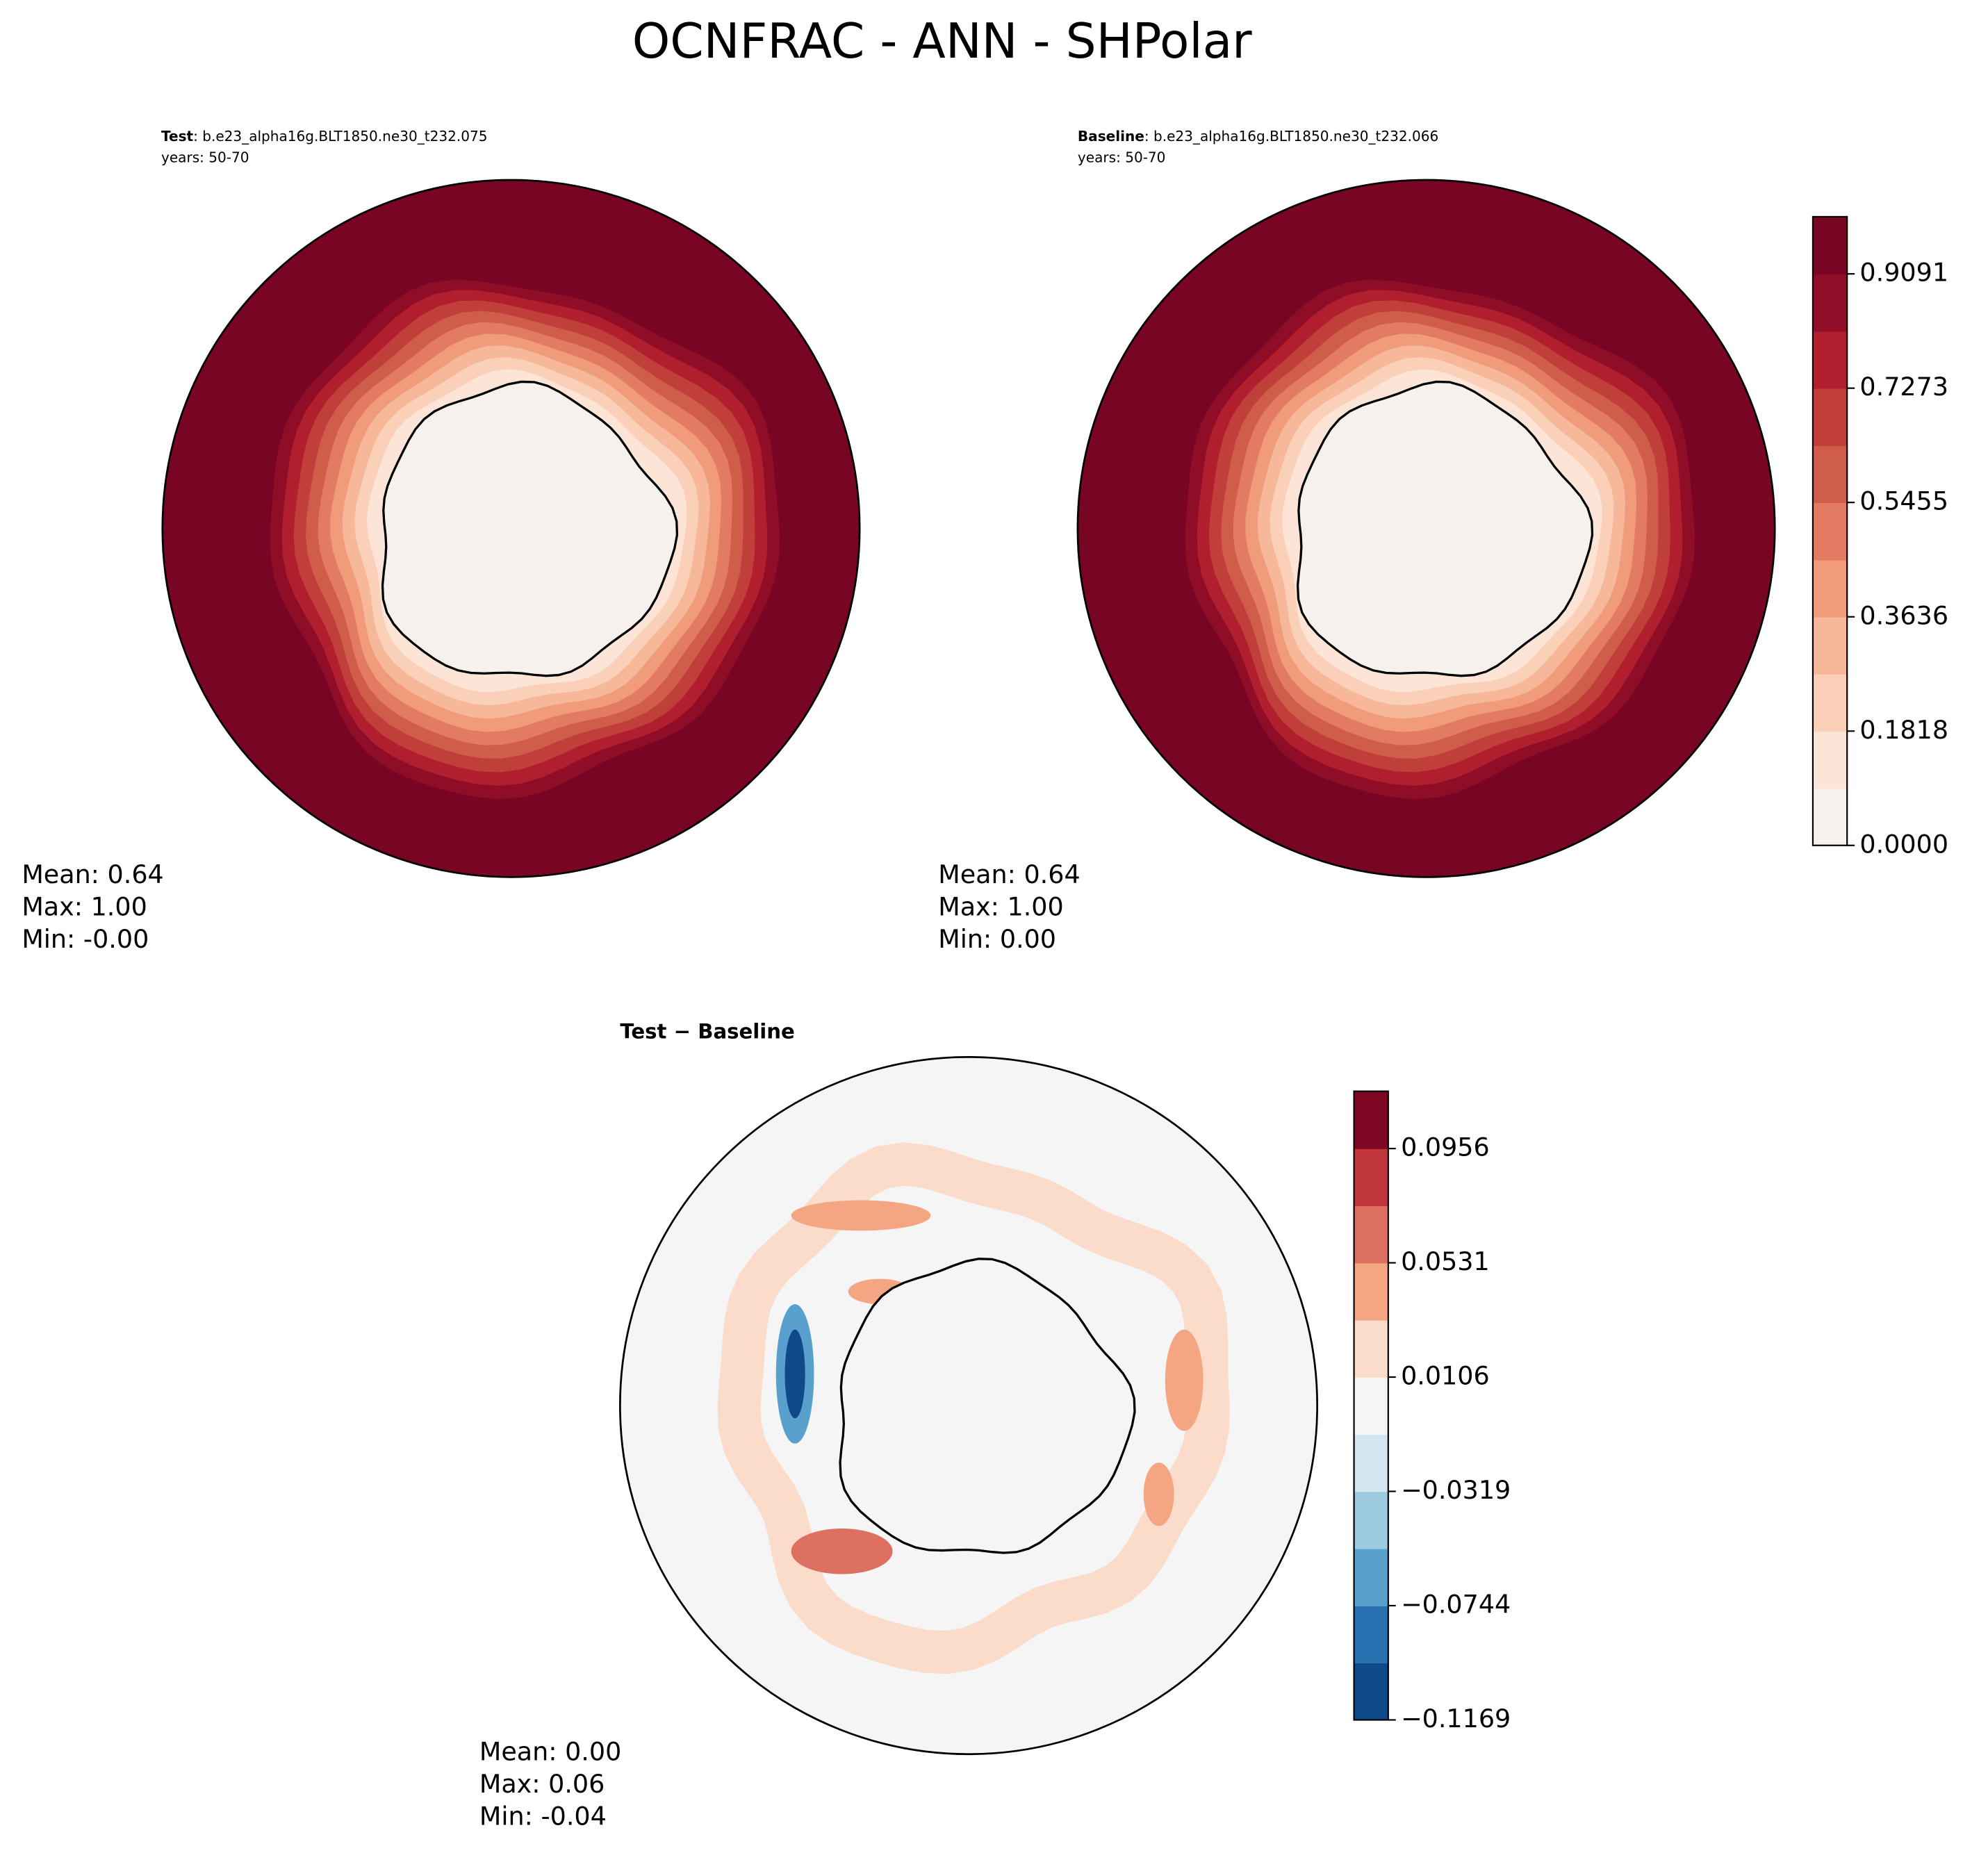  I want to click on stat-line: Min: -0.00, so click(85, 939).